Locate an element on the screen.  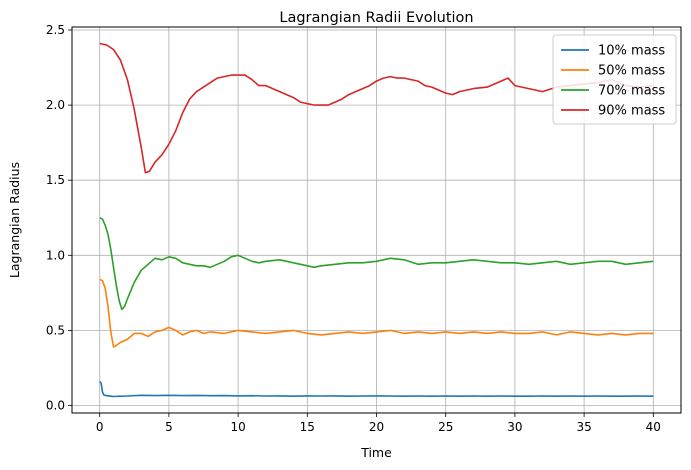
legend-label: 90% mass is located at coordinates (631, 111).